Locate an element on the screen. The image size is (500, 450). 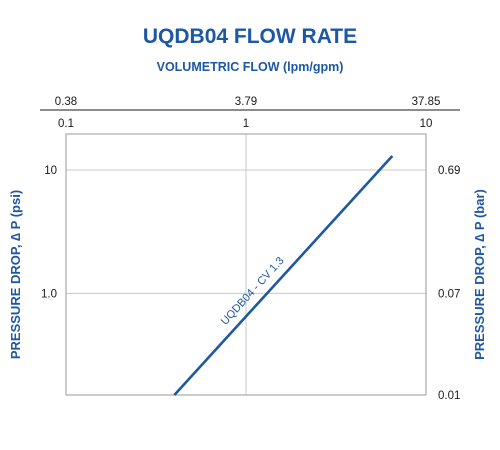
chart-title: UQDB04 FLOW RATE is located at coordinates (250, 36).